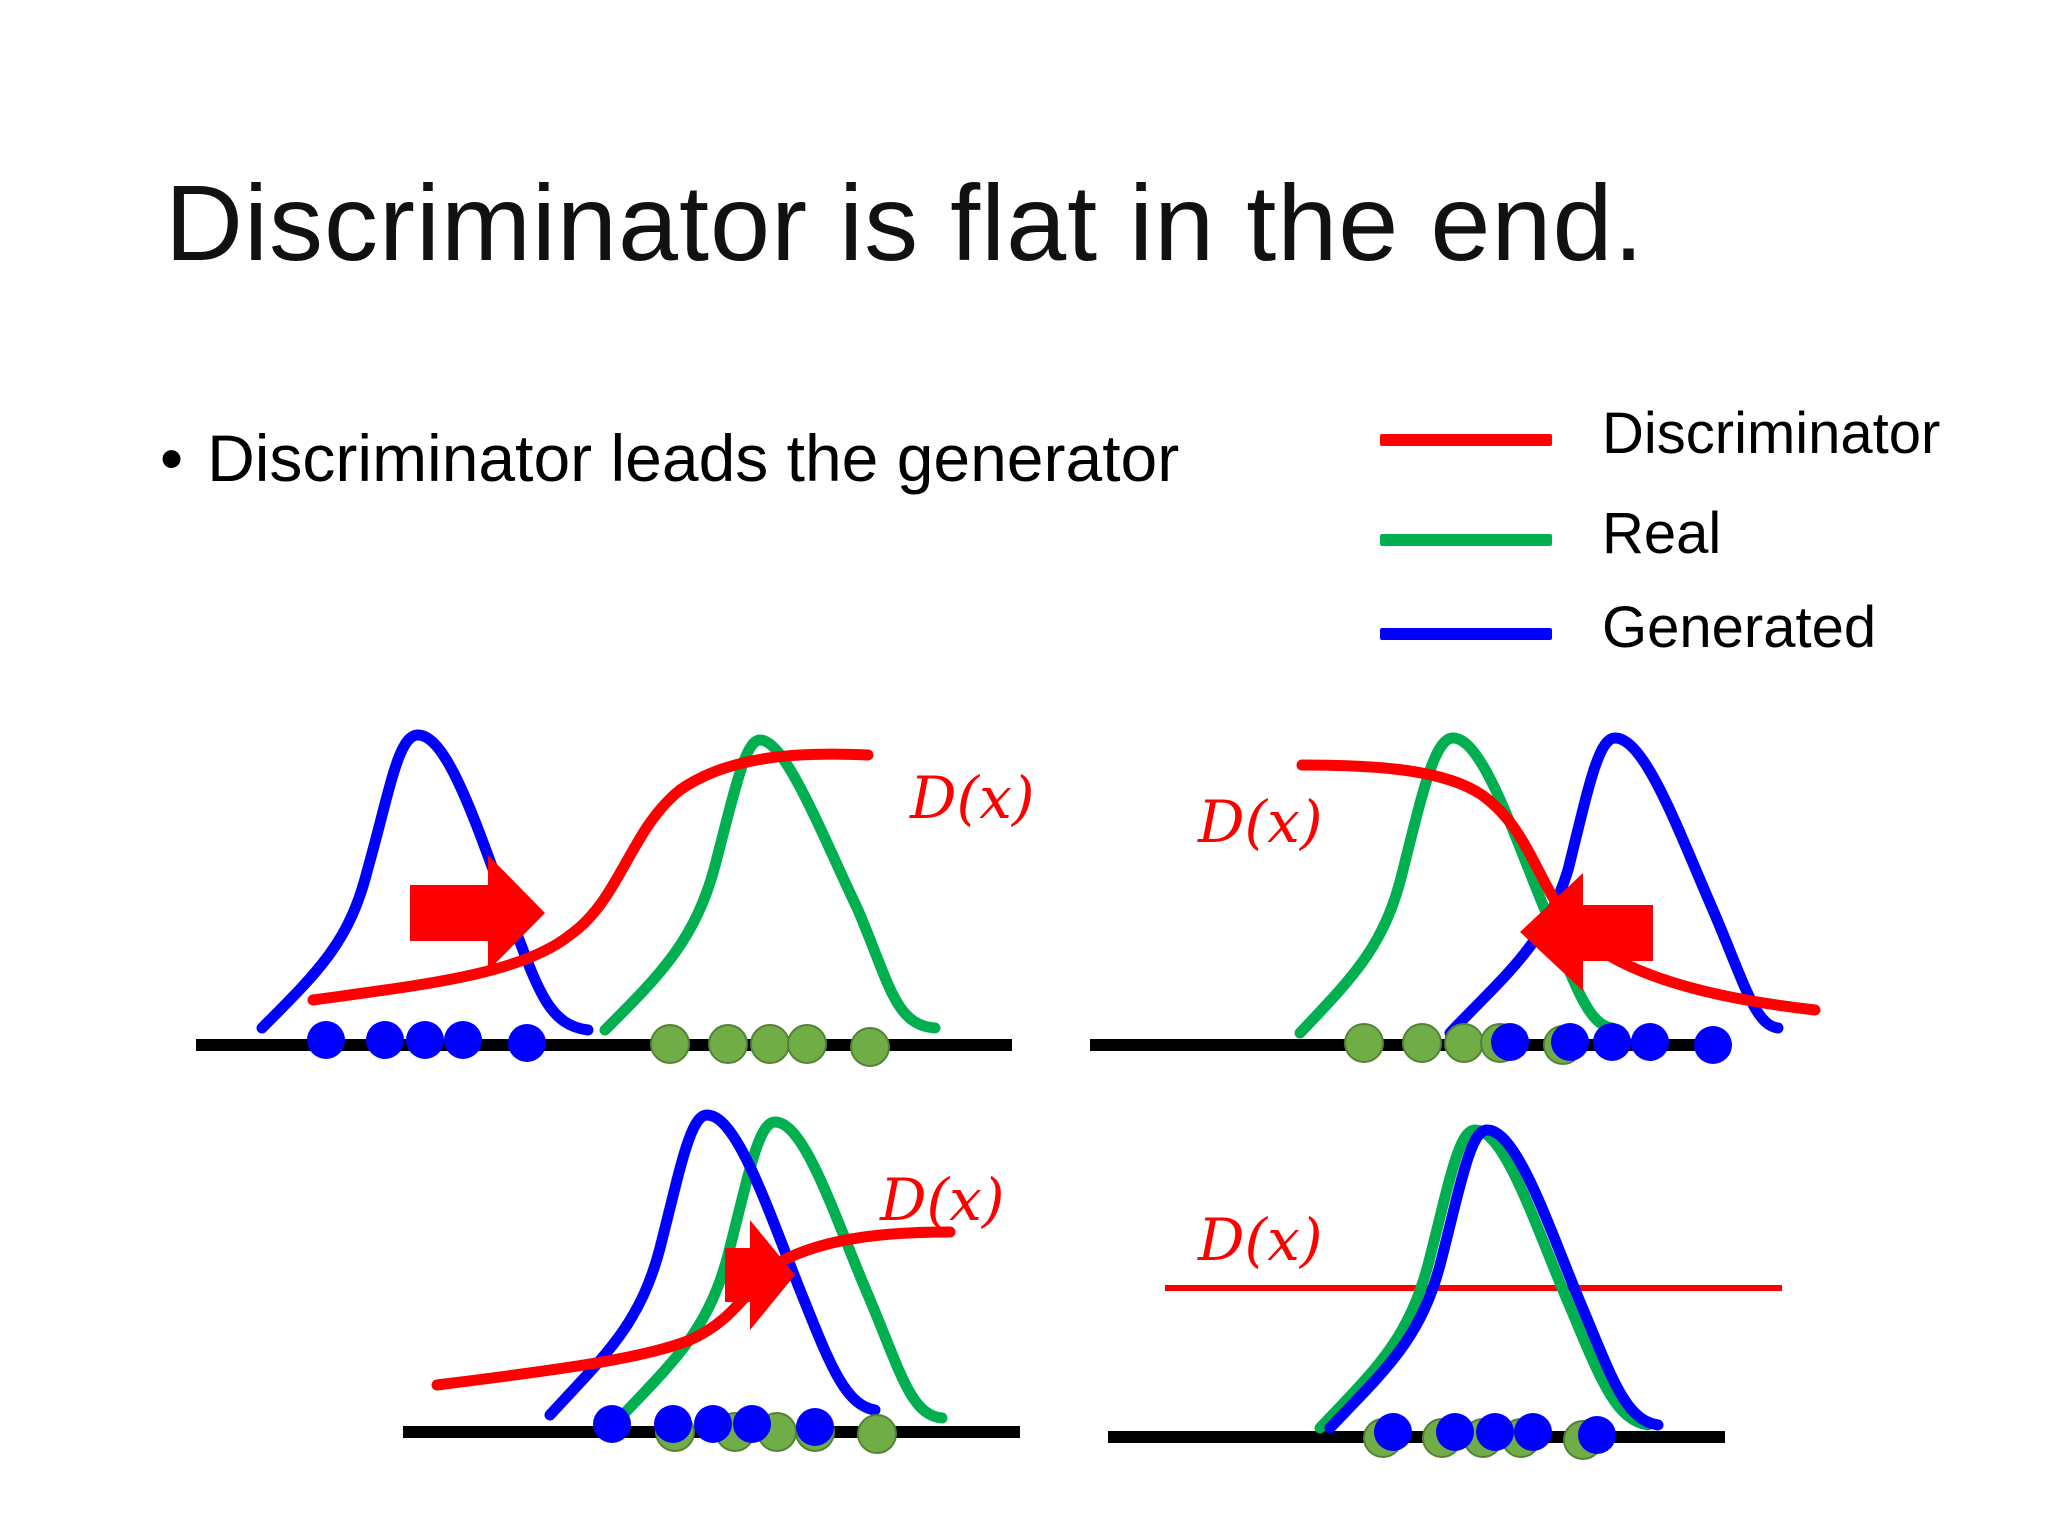 The width and height of the screenshot is (2048, 1536). What do you see at coordinates (1662, 533) in the screenshot?
I see `legend-label-real: Real` at bounding box center [1662, 533].